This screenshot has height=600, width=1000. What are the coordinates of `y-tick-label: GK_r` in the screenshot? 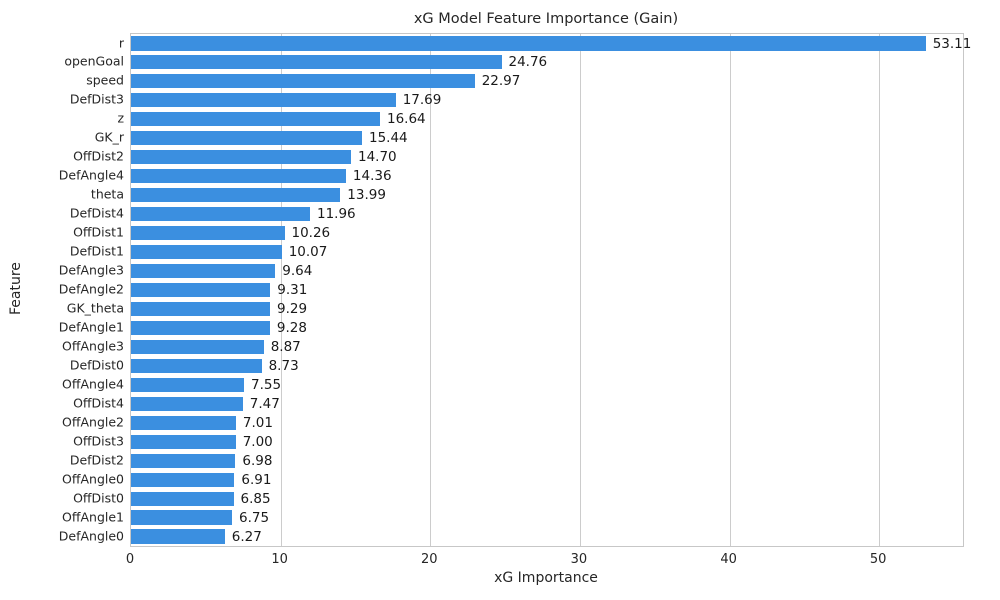 It's located at (109, 137).